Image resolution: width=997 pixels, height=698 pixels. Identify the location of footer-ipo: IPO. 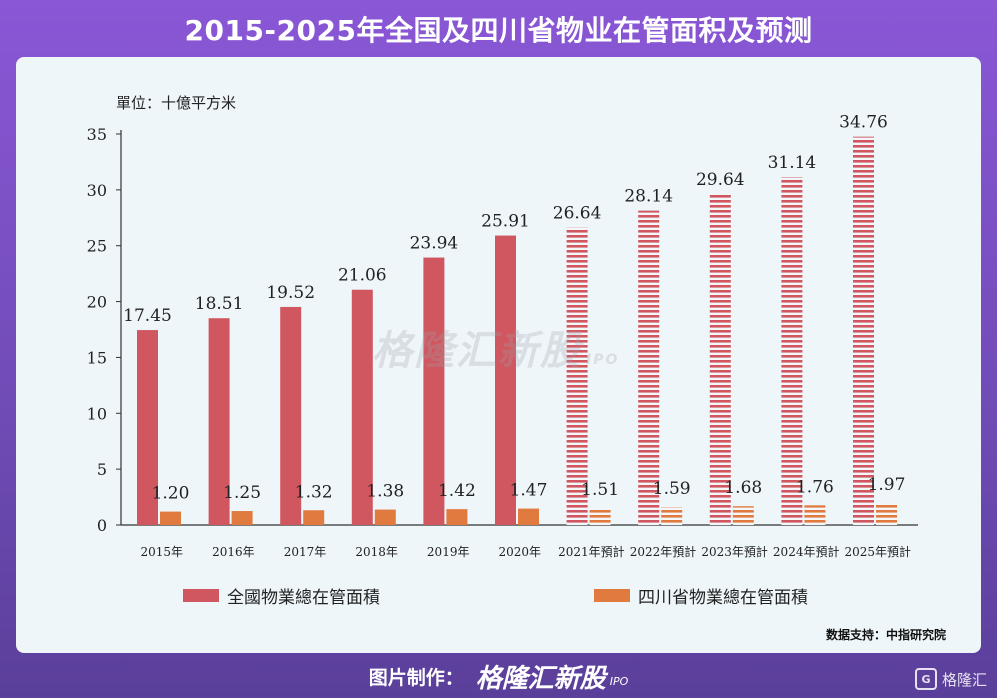
(619, 681).